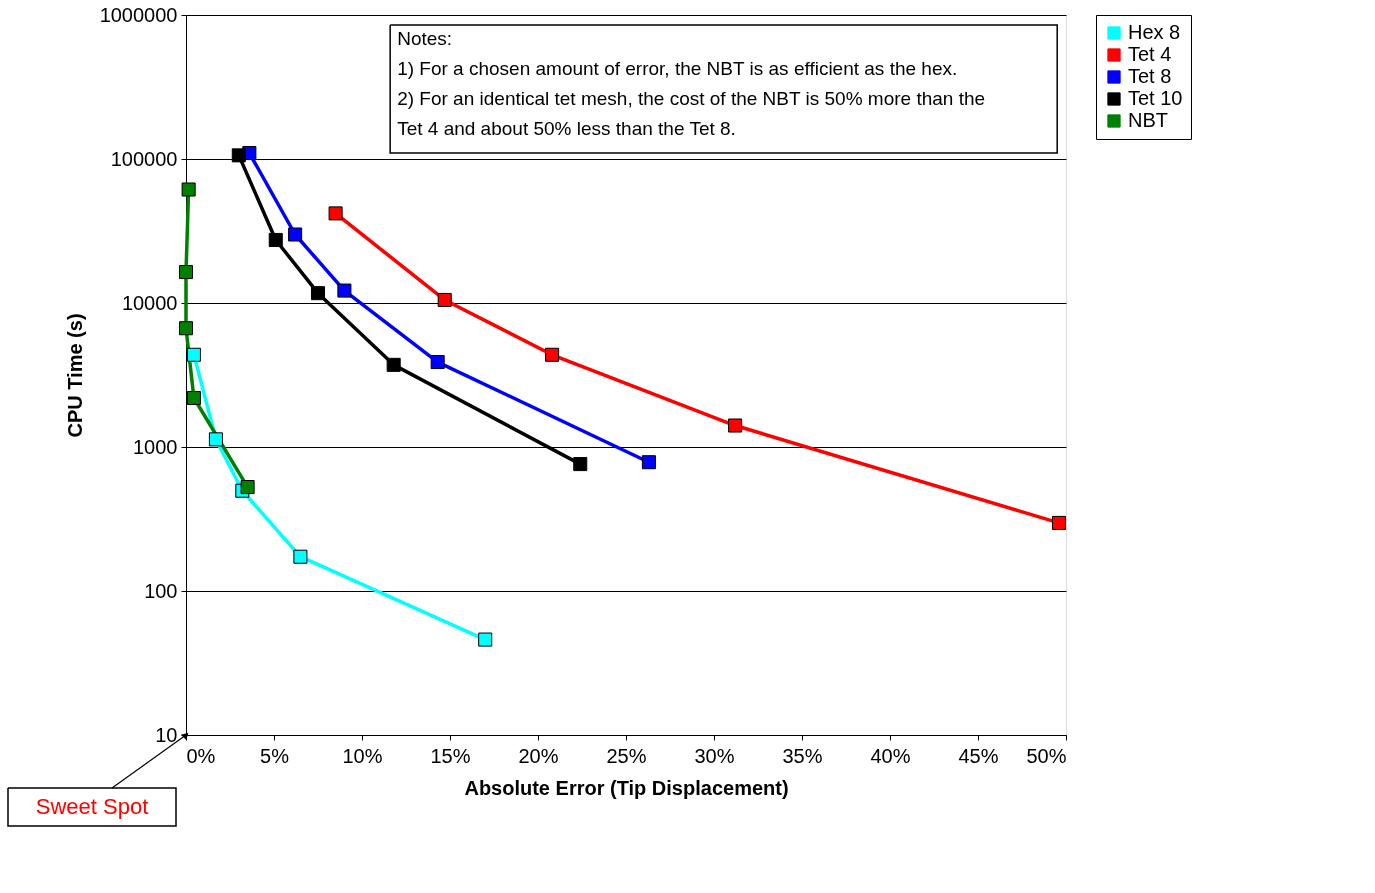 The width and height of the screenshot is (1375, 893). What do you see at coordinates (275, 755) in the screenshot?
I see `x-tick-label: 5%` at bounding box center [275, 755].